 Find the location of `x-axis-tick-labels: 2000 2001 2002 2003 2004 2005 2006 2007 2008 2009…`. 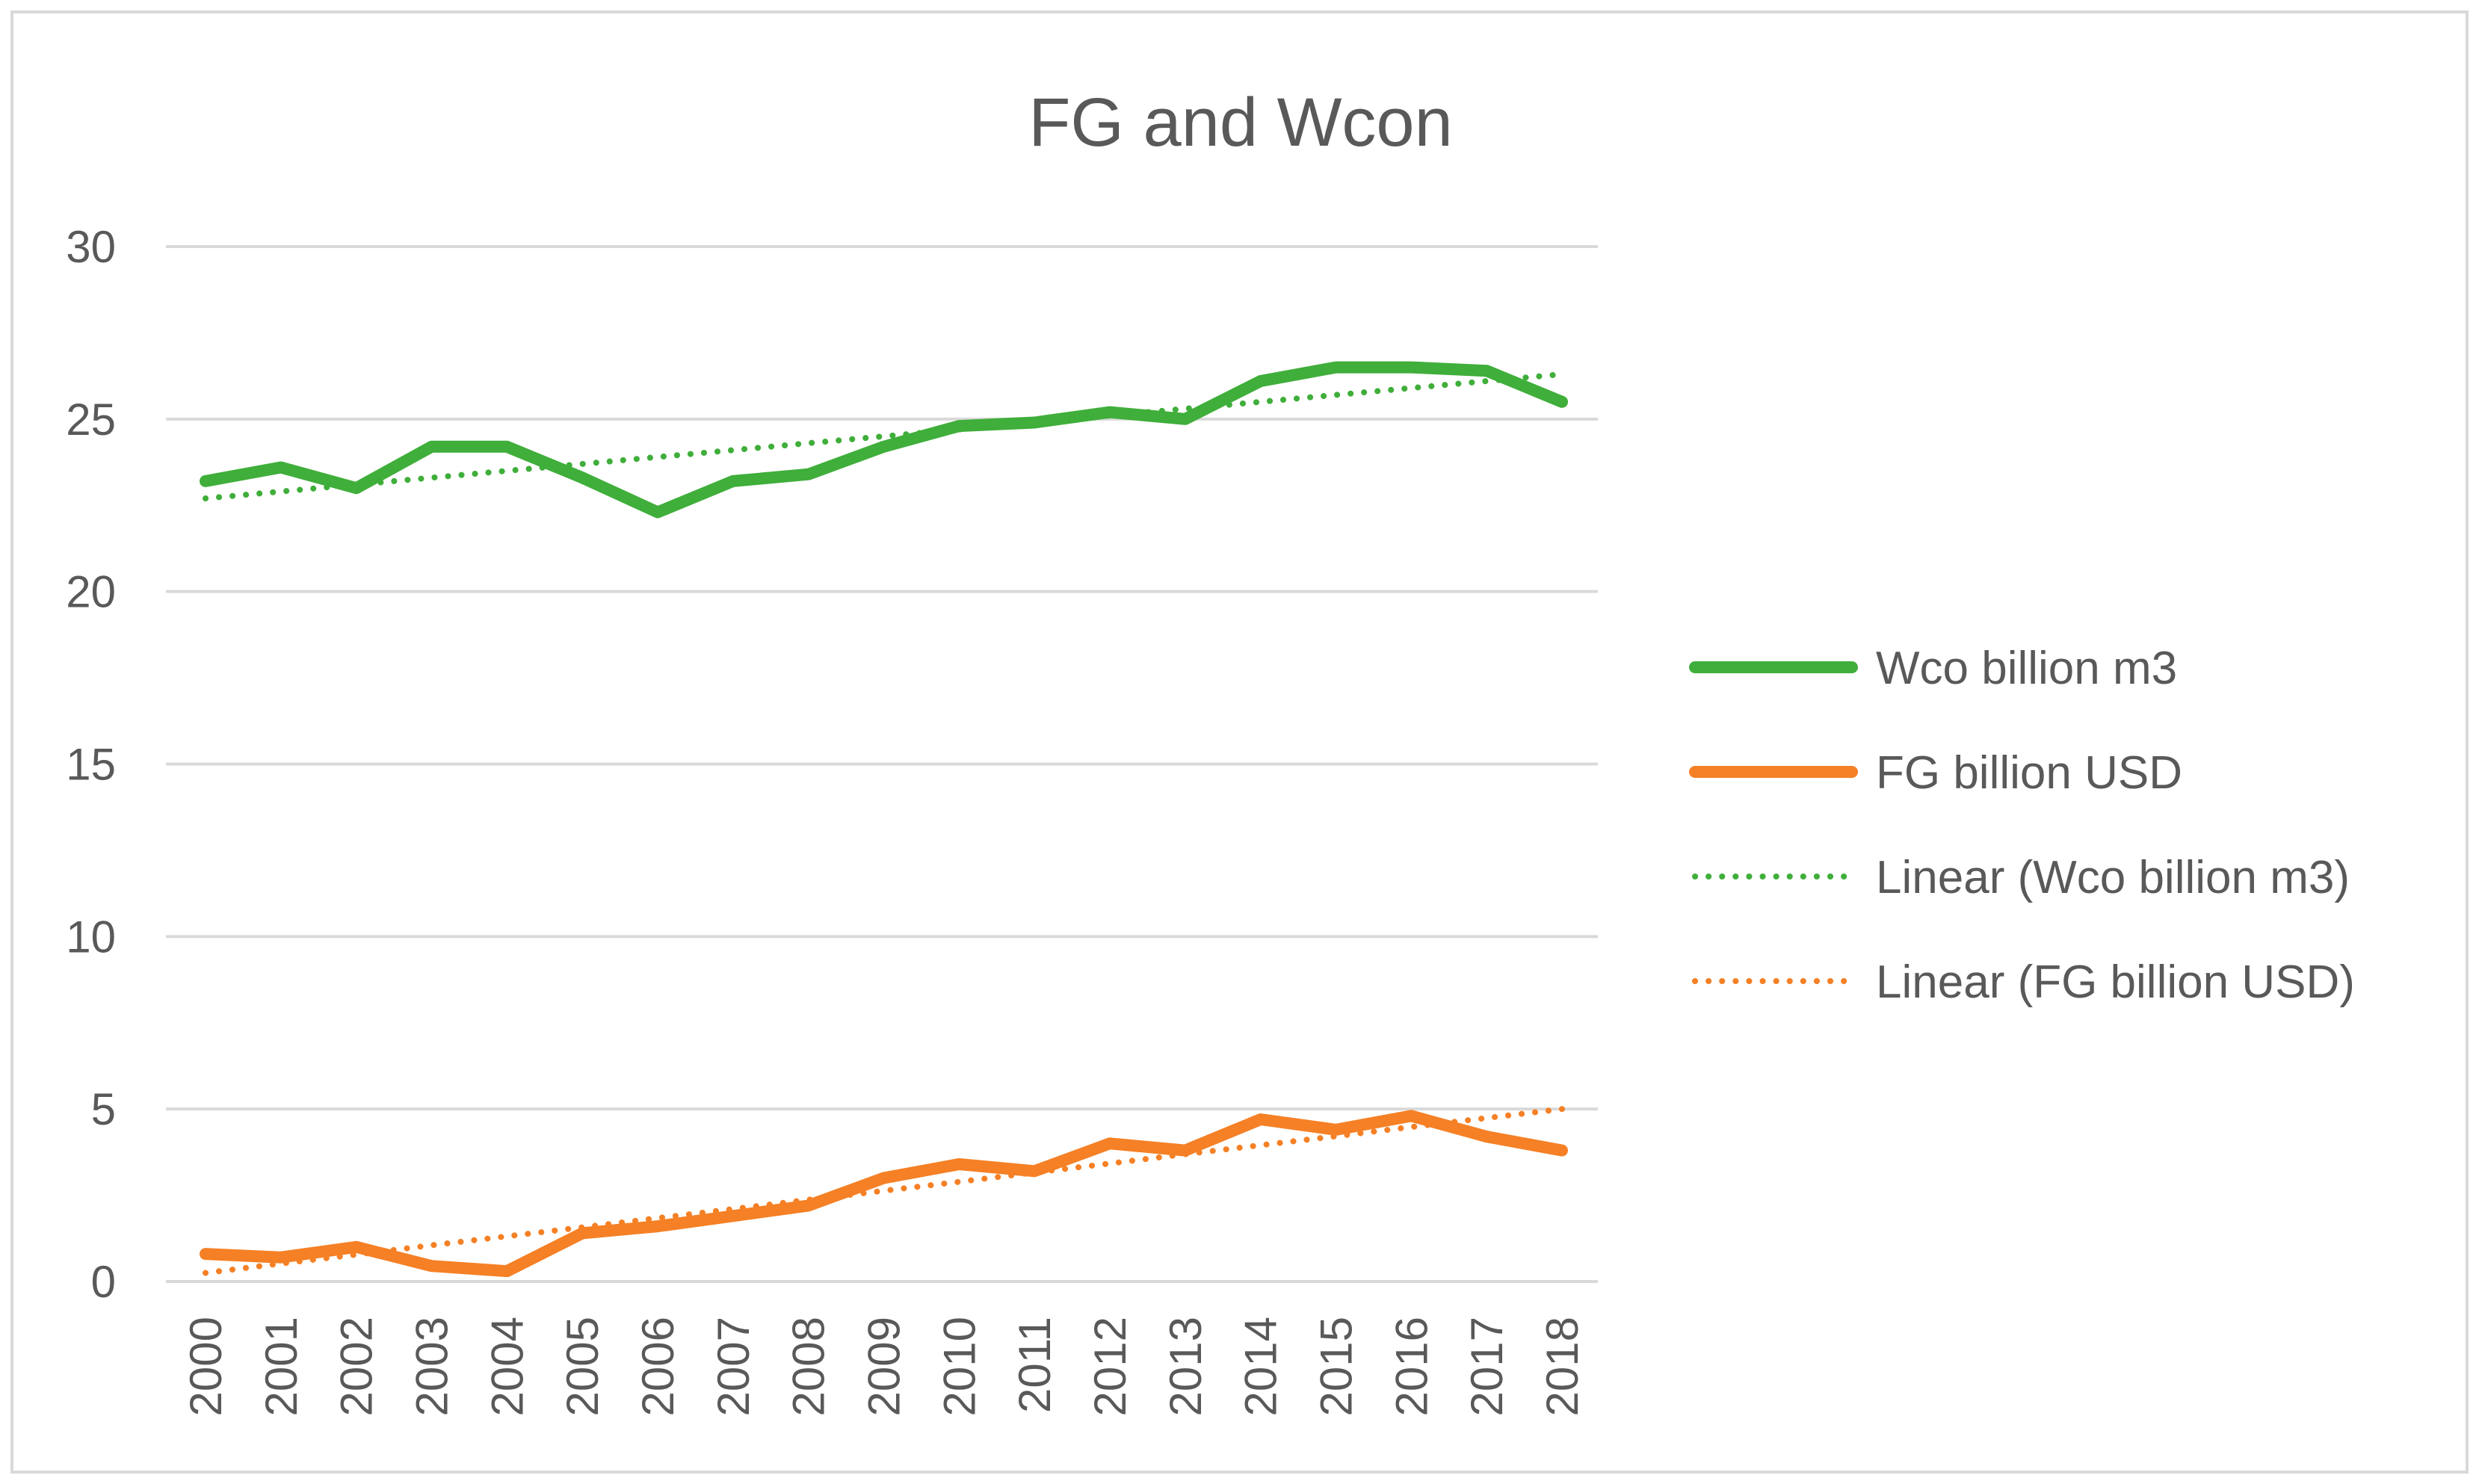

x-axis-tick-labels: 2000 2001 2002 2003 2004 2005 2006 2007 2008 2009… is located at coordinates (884, 1367).